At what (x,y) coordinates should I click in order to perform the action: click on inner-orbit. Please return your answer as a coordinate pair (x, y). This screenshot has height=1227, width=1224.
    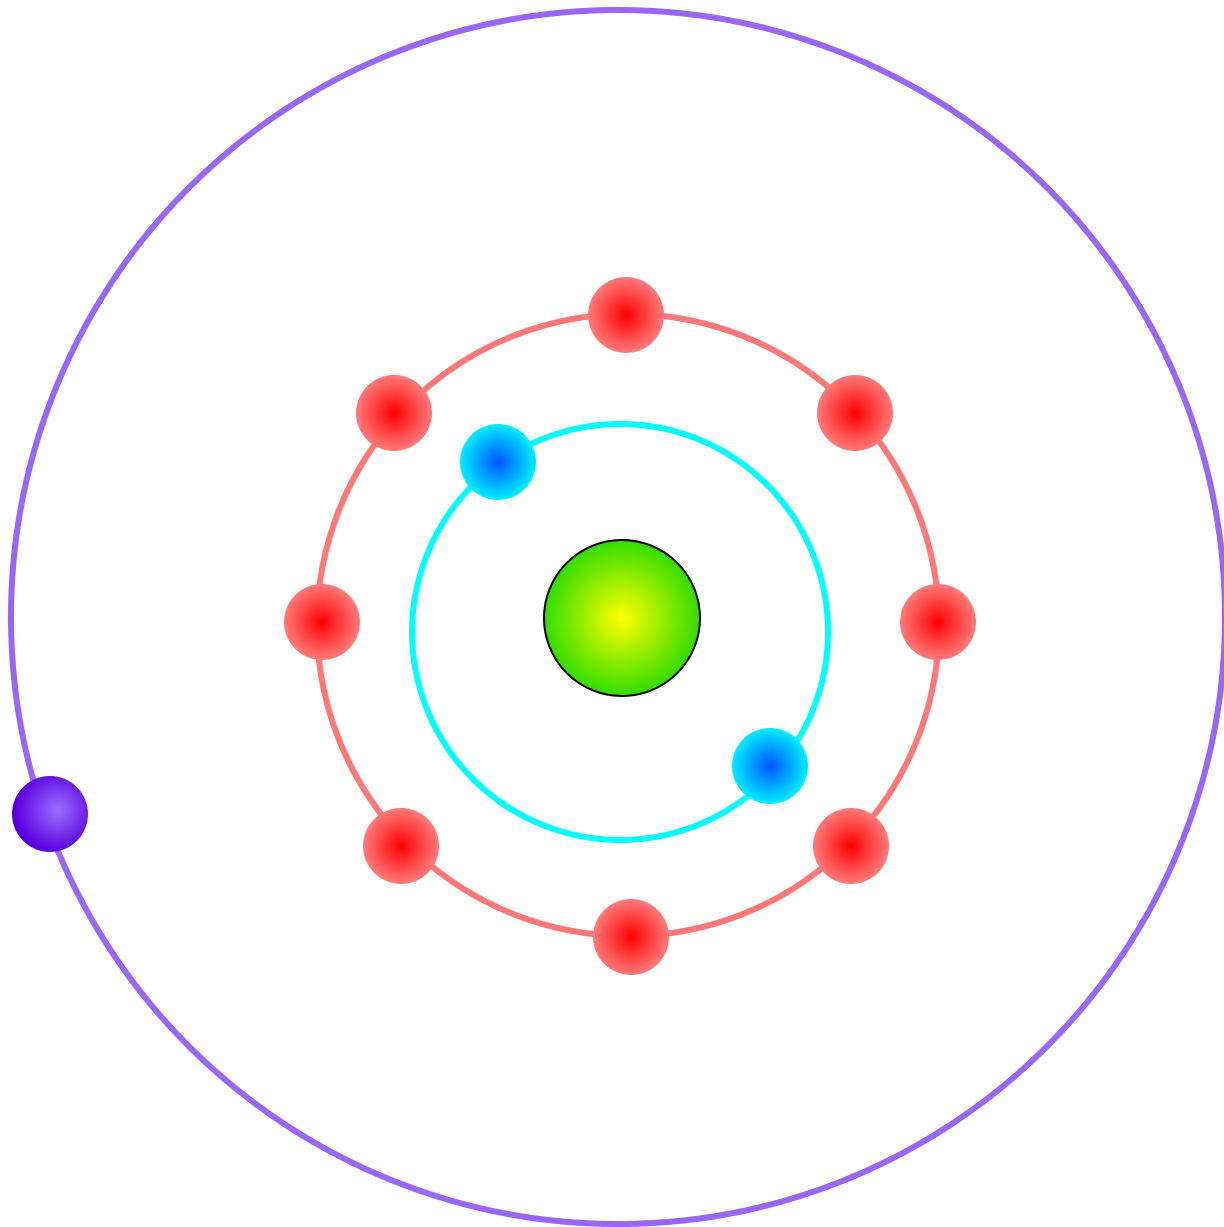
    Looking at the image, I should click on (620, 632).